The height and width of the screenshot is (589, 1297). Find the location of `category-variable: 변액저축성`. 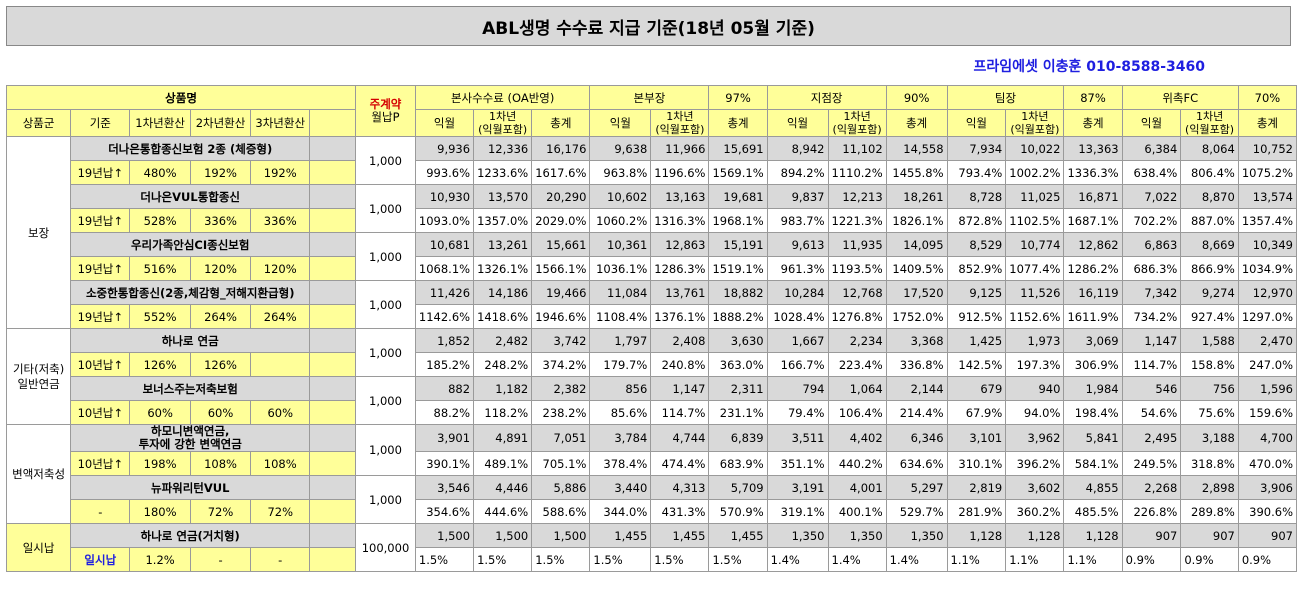

category-variable: 변액저축성 is located at coordinates (38, 474).